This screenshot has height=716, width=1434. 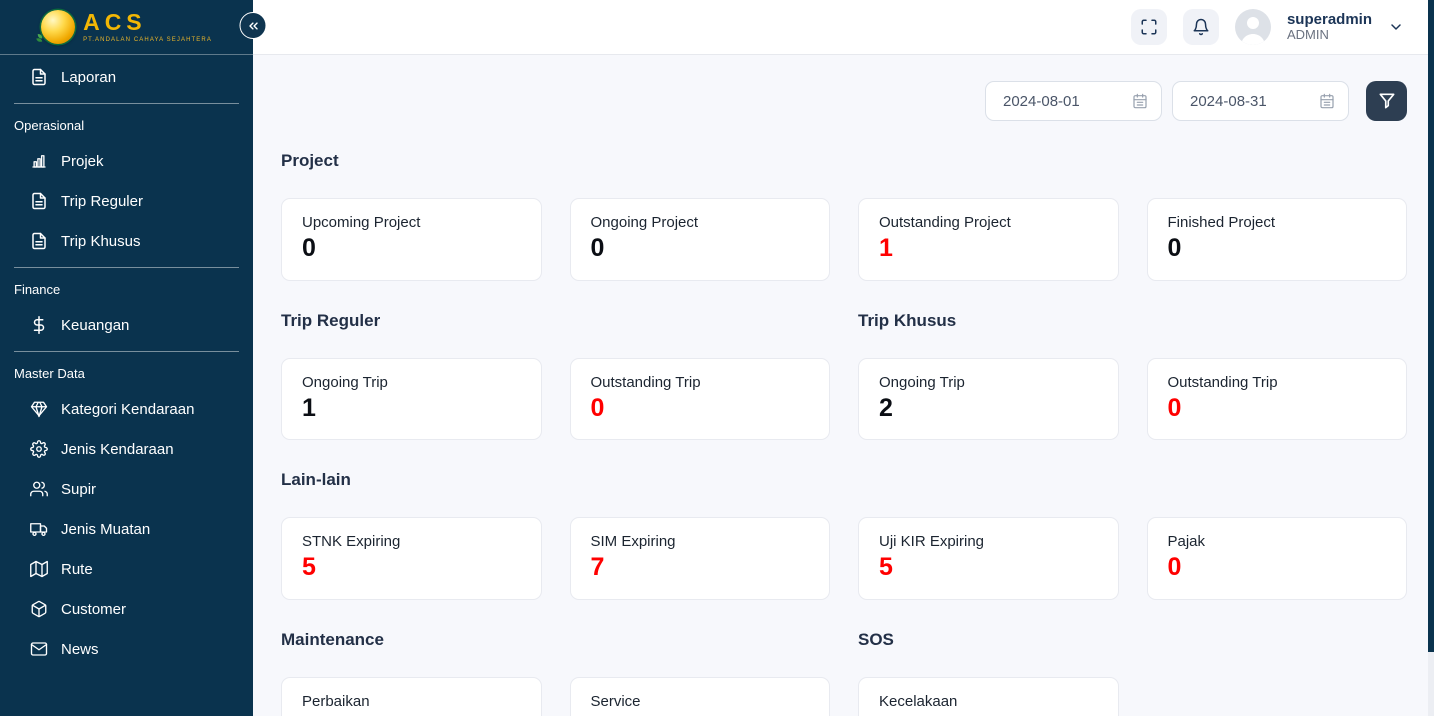 What do you see at coordinates (332, 639) in the screenshot?
I see `section-title: Maintenance` at bounding box center [332, 639].